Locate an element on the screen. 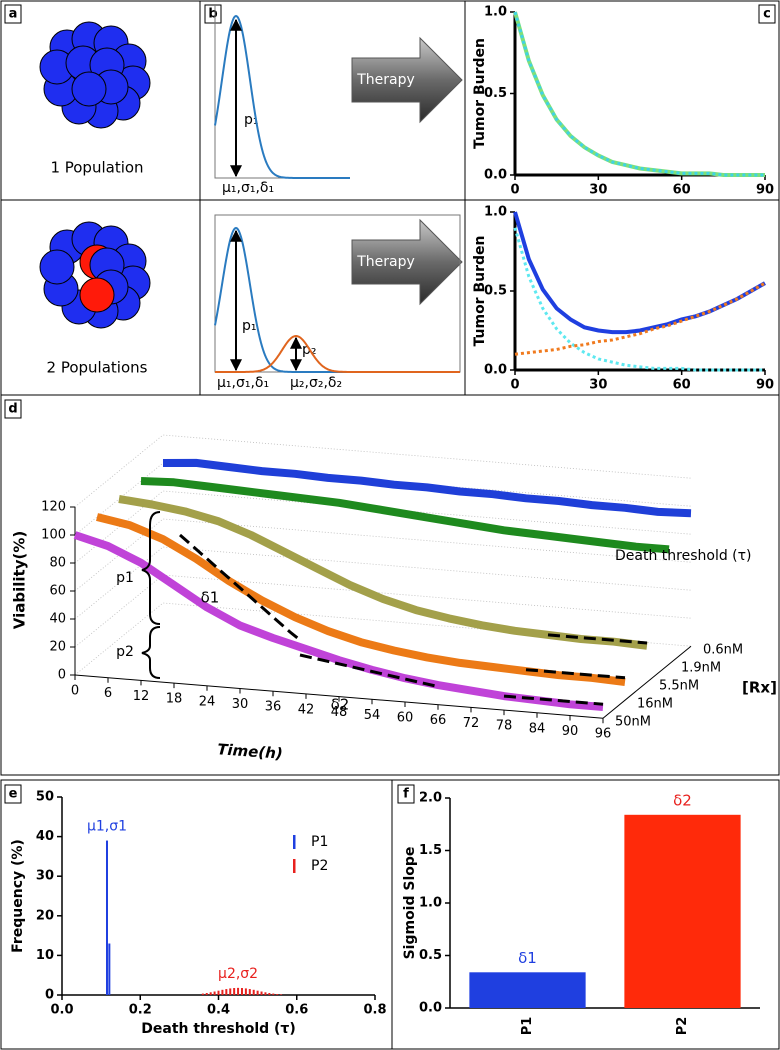  z-tick-label: 0.6nM is located at coordinates (723, 650).